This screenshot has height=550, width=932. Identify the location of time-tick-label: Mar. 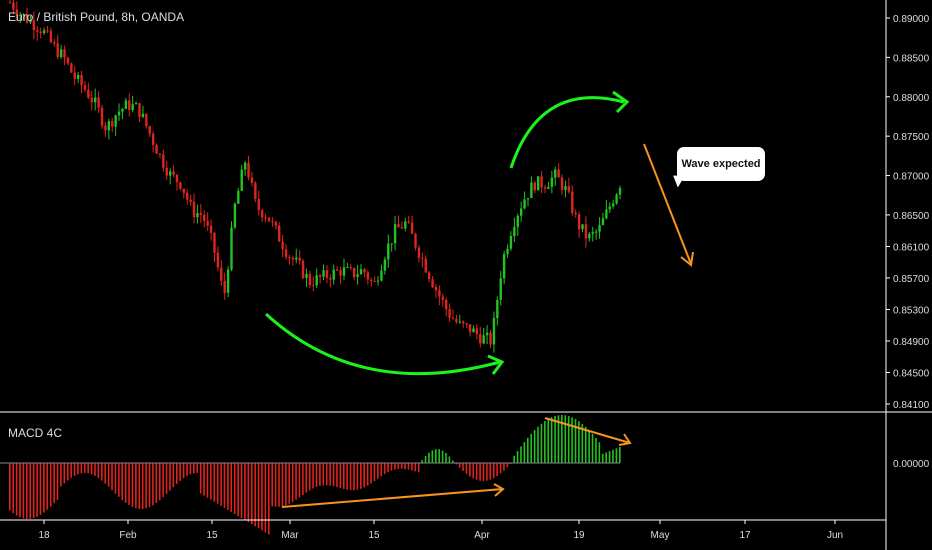
(290, 535).